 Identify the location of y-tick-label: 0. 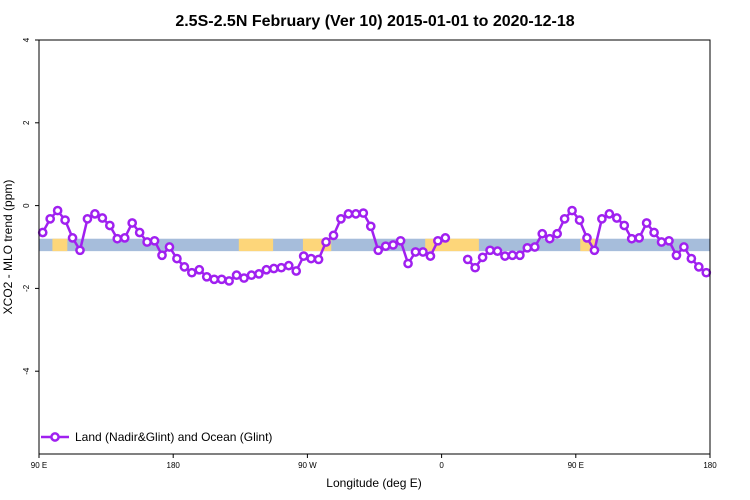
(26, 205).